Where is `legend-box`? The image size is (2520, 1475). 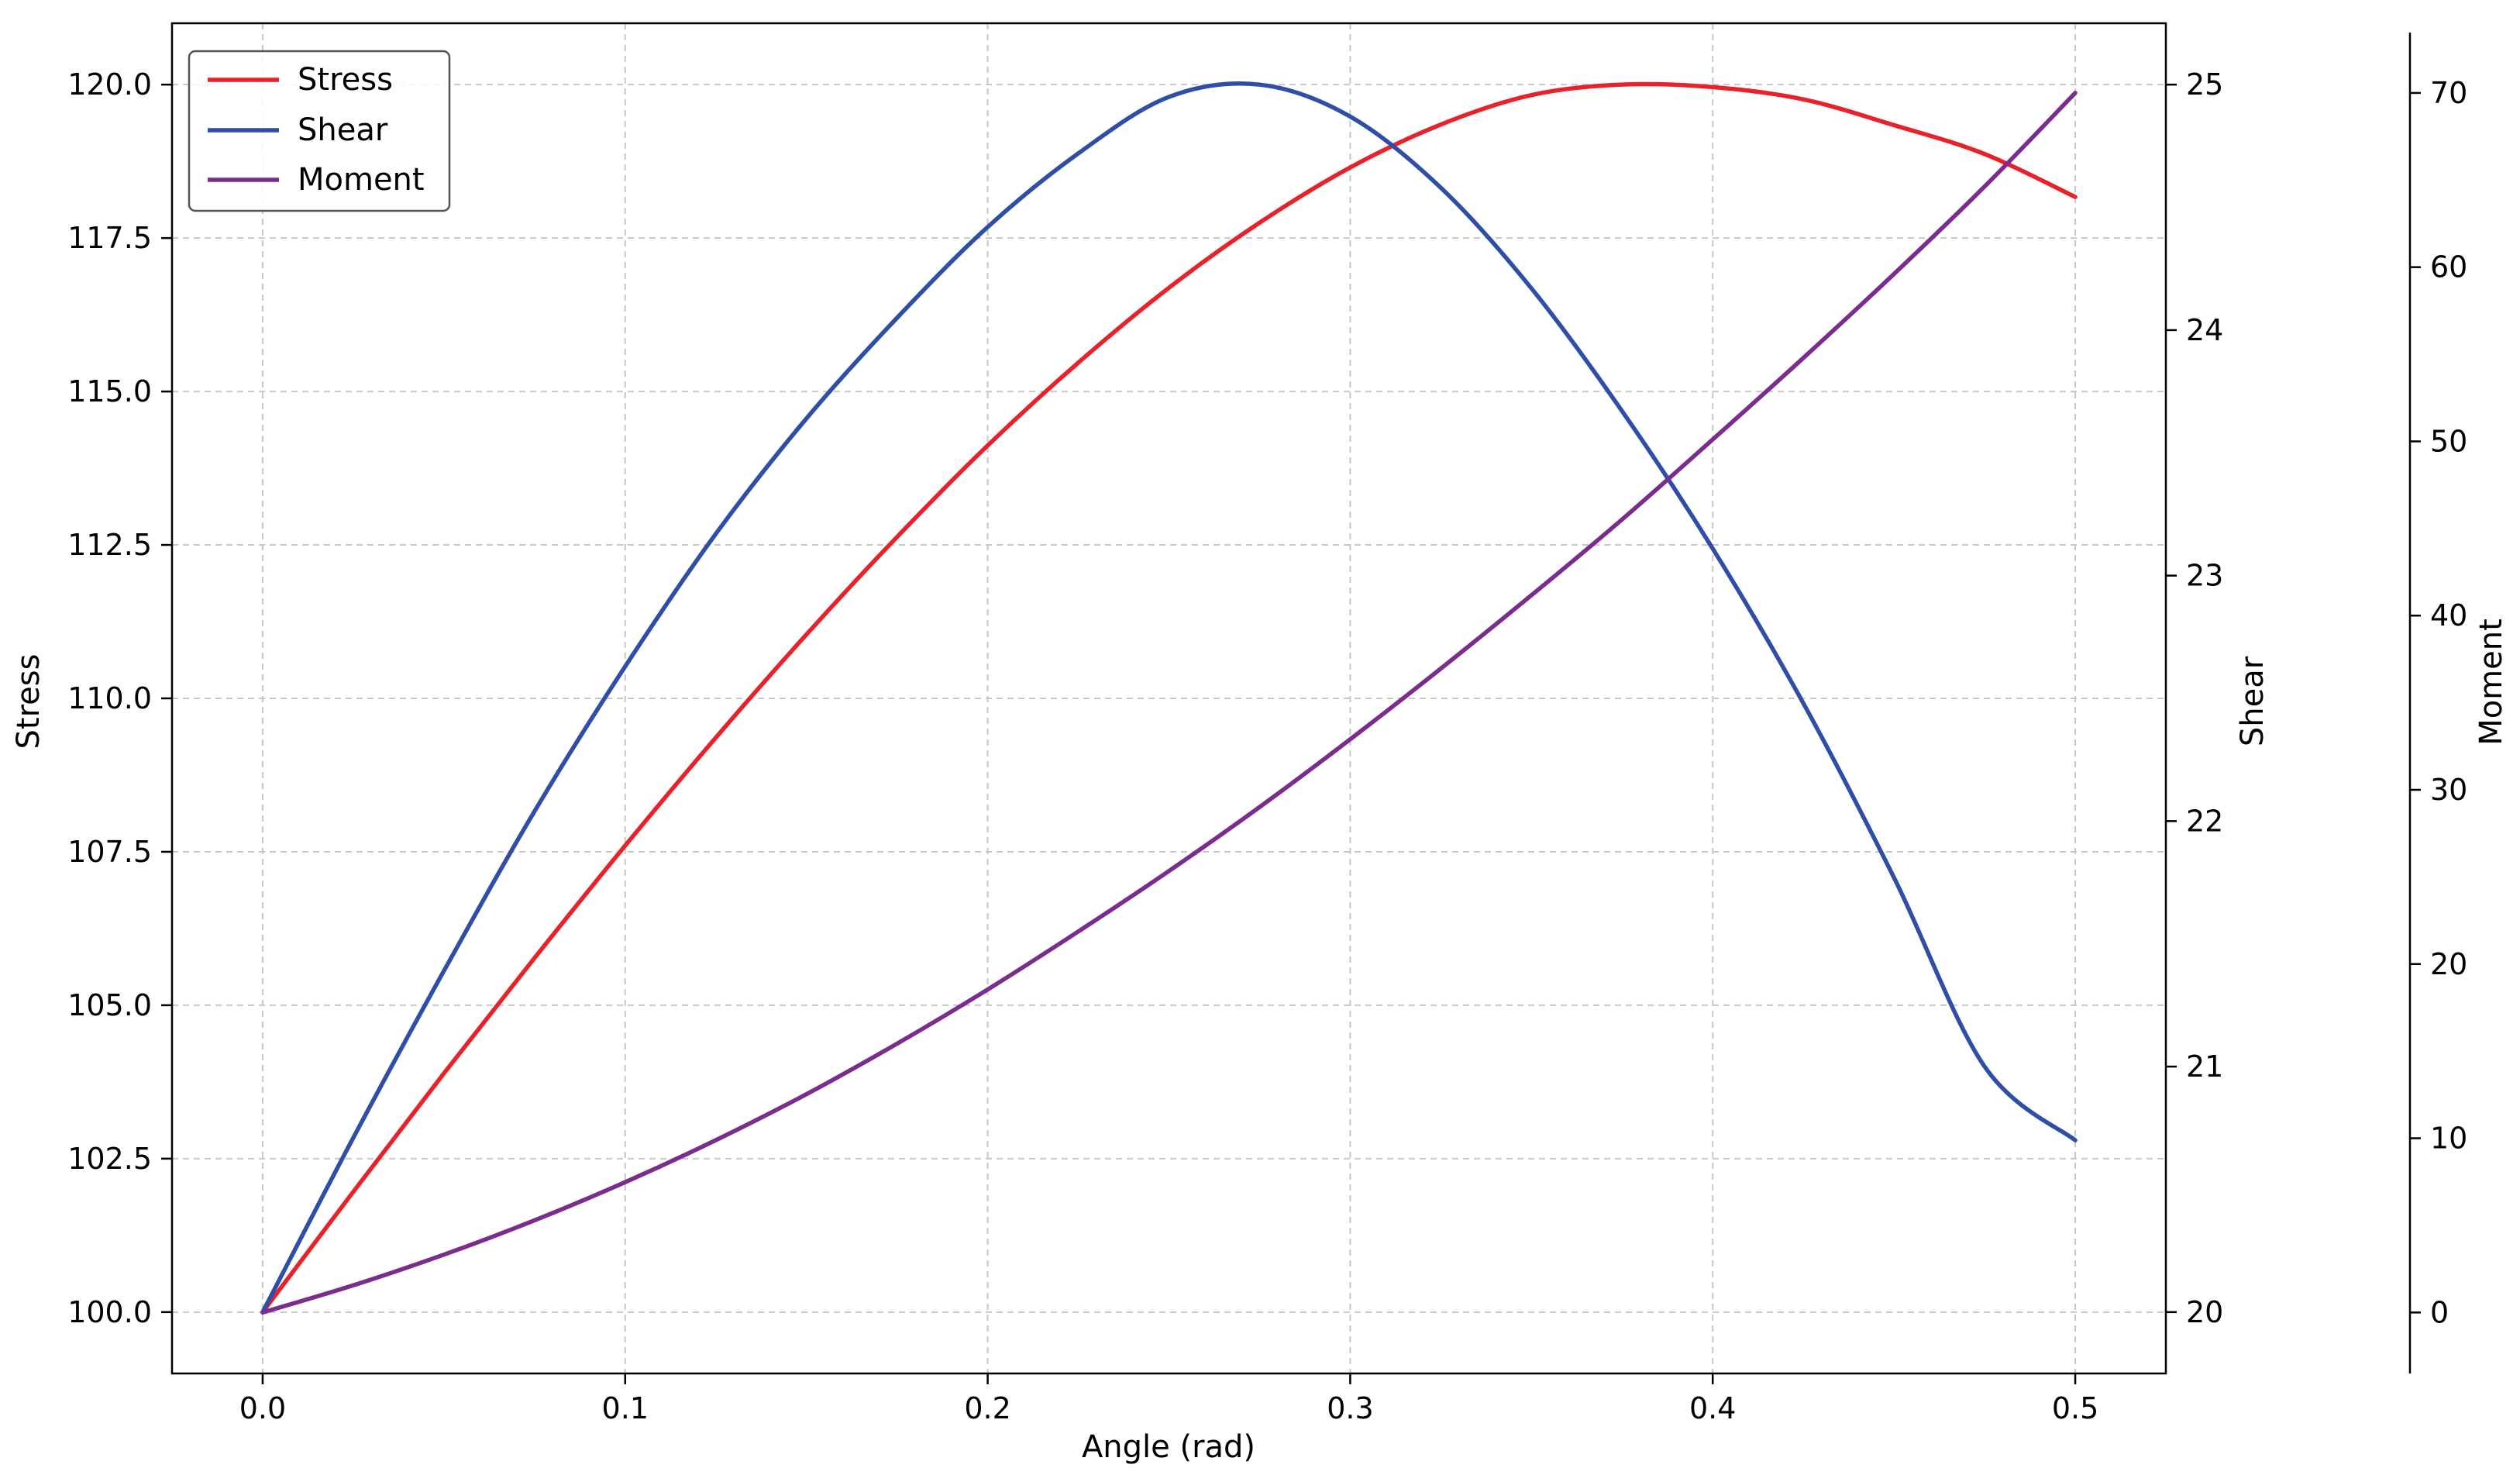 legend-box is located at coordinates (320, 131).